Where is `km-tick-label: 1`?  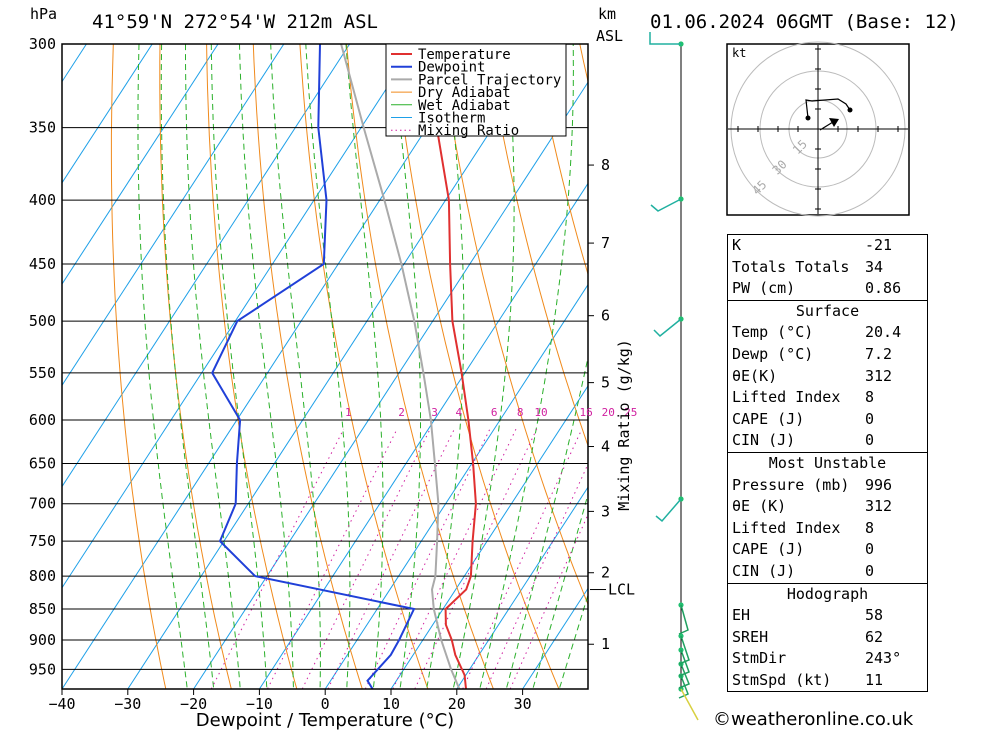
km-tick-label: 1 is located at coordinates (605, 644).